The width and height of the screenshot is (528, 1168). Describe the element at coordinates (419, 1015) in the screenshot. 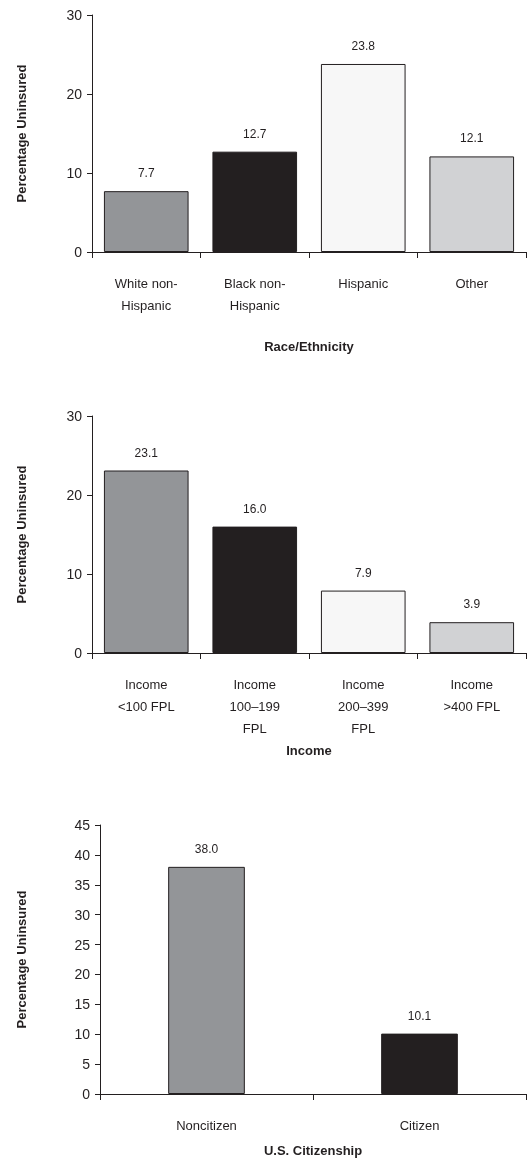

I see `data-label: 10.1` at that location.